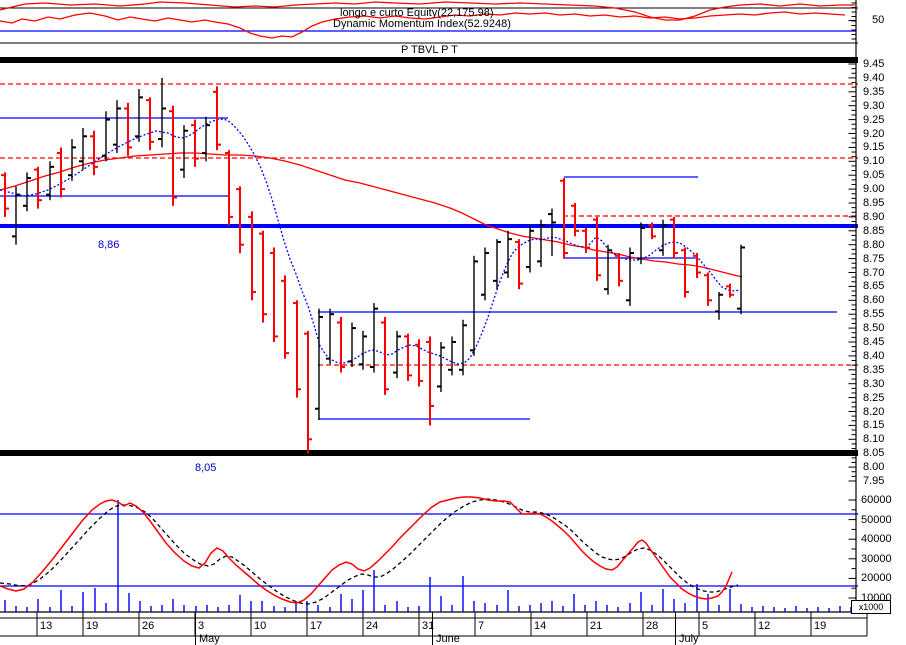 This screenshot has height=645, width=906. I want to click on volume-axis-label: 60000, so click(876, 500).